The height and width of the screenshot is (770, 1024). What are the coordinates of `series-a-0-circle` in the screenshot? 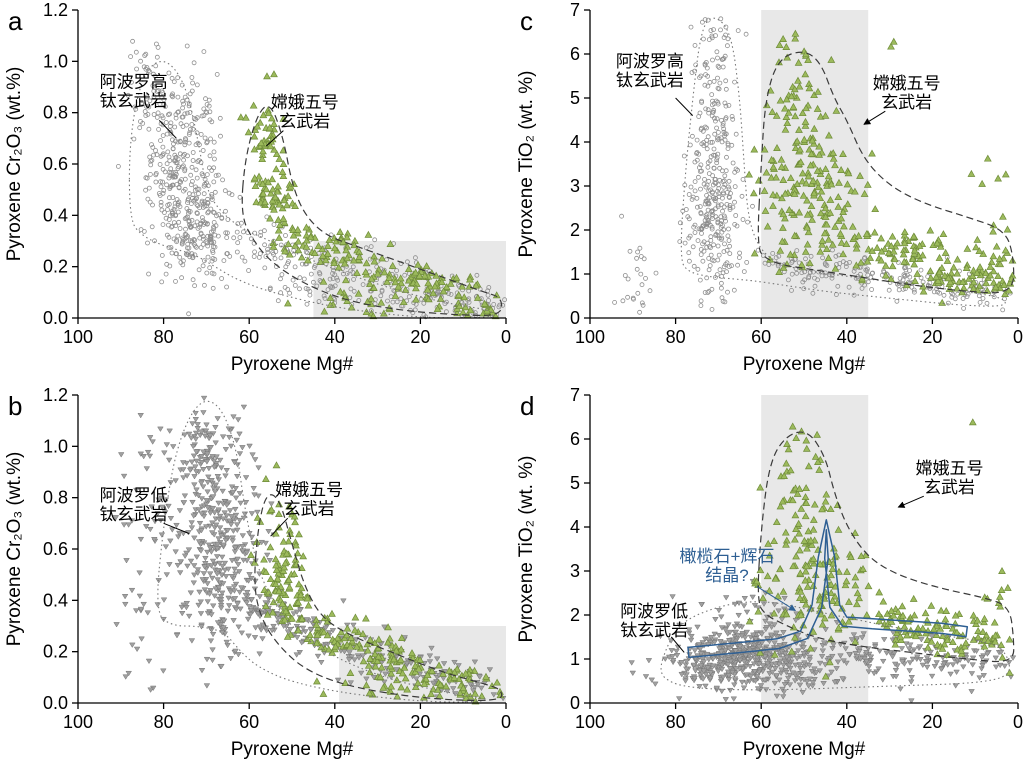 It's located at (312, 179).